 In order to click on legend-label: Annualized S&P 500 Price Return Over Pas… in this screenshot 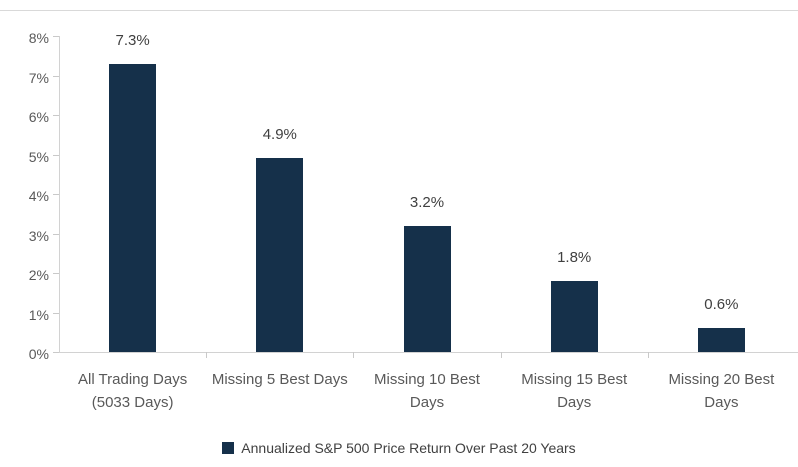, I will do `click(408, 448)`.